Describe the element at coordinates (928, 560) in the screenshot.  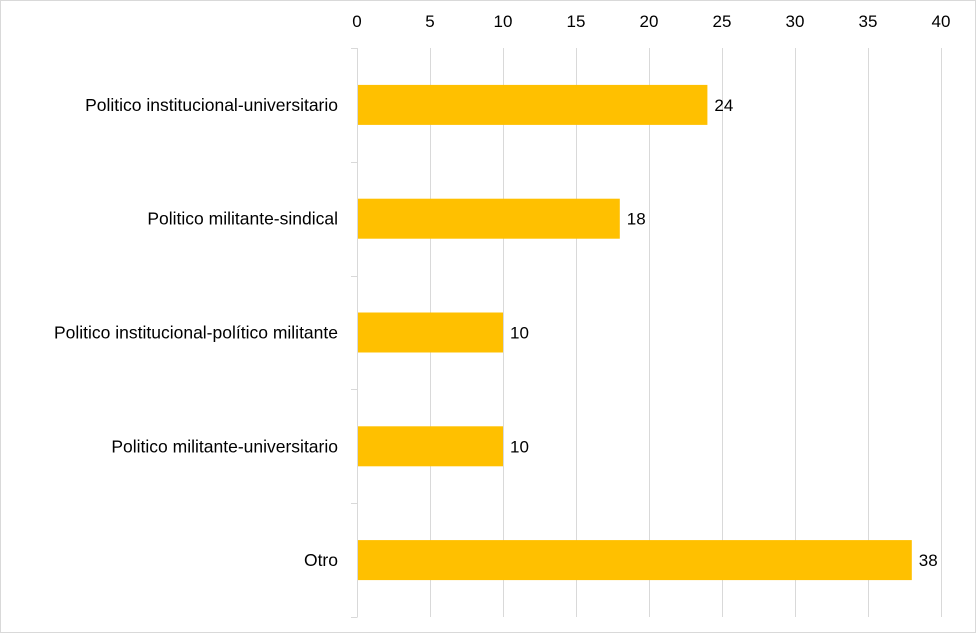
I see `data-label: 38` at that location.